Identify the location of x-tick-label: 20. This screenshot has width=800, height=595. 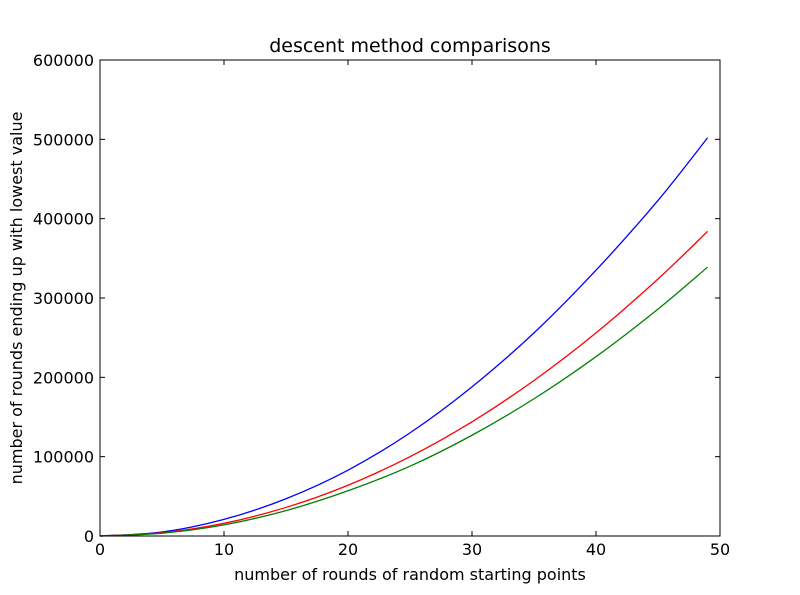
(348, 549).